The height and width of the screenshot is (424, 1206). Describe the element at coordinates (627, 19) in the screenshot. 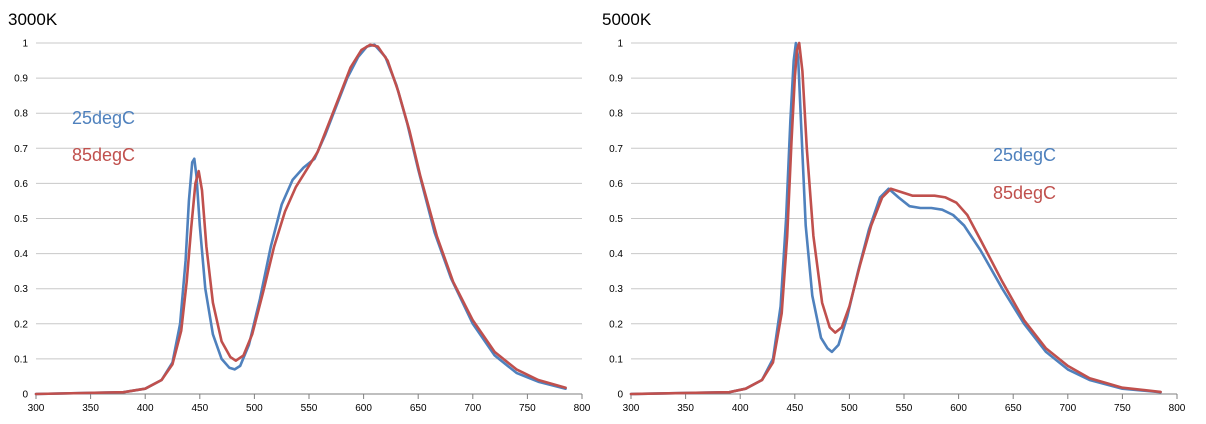

I see `chart-title: 5000K` at that location.